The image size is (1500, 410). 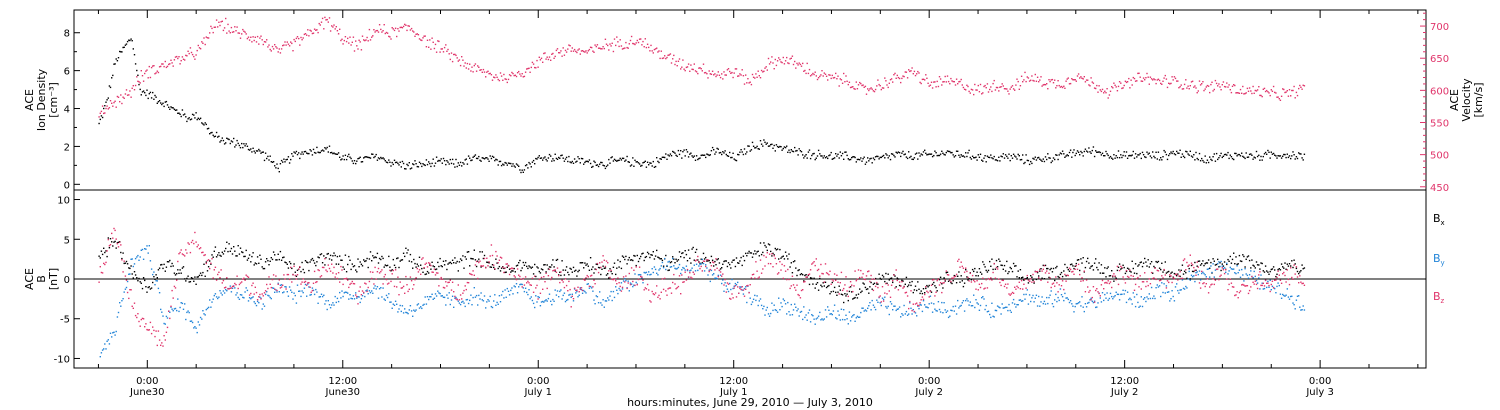 What do you see at coordinates (147, 392) in the screenshot?
I see `day-tick-label: June30` at bounding box center [147, 392].